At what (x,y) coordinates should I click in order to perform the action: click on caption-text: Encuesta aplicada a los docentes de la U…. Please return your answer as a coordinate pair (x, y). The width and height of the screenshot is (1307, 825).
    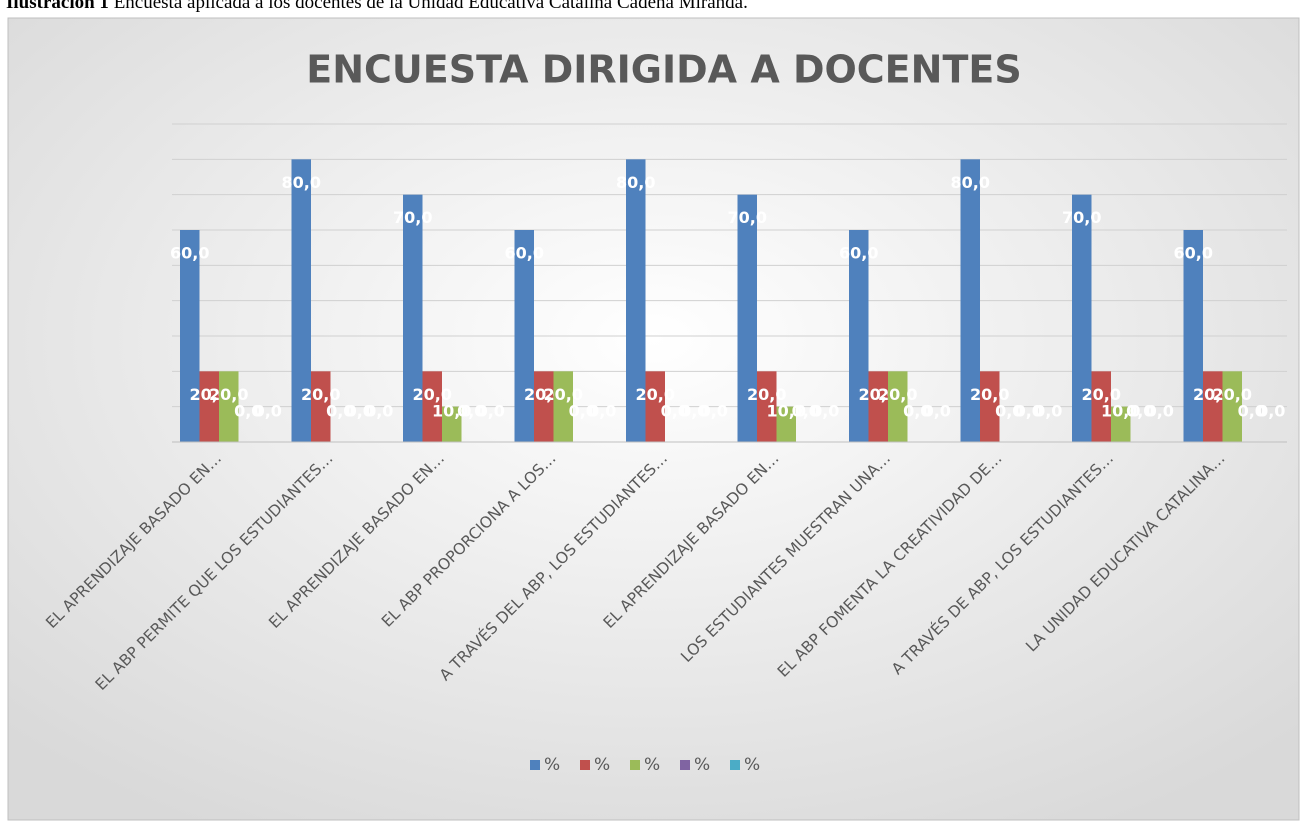
    Looking at the image, I should click on (431, 6).